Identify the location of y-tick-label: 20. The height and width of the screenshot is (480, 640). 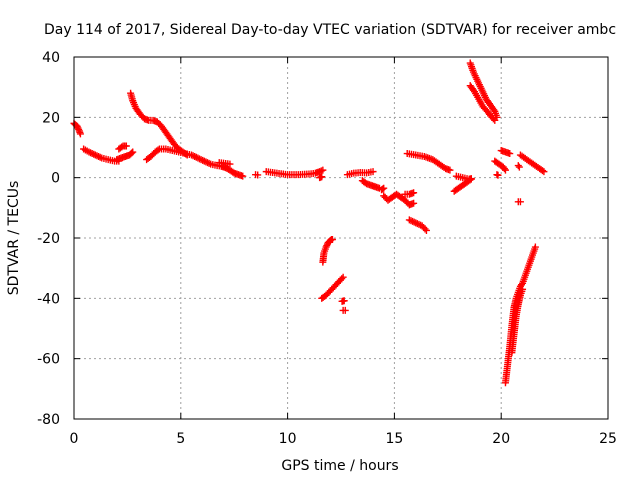
(51, 118).